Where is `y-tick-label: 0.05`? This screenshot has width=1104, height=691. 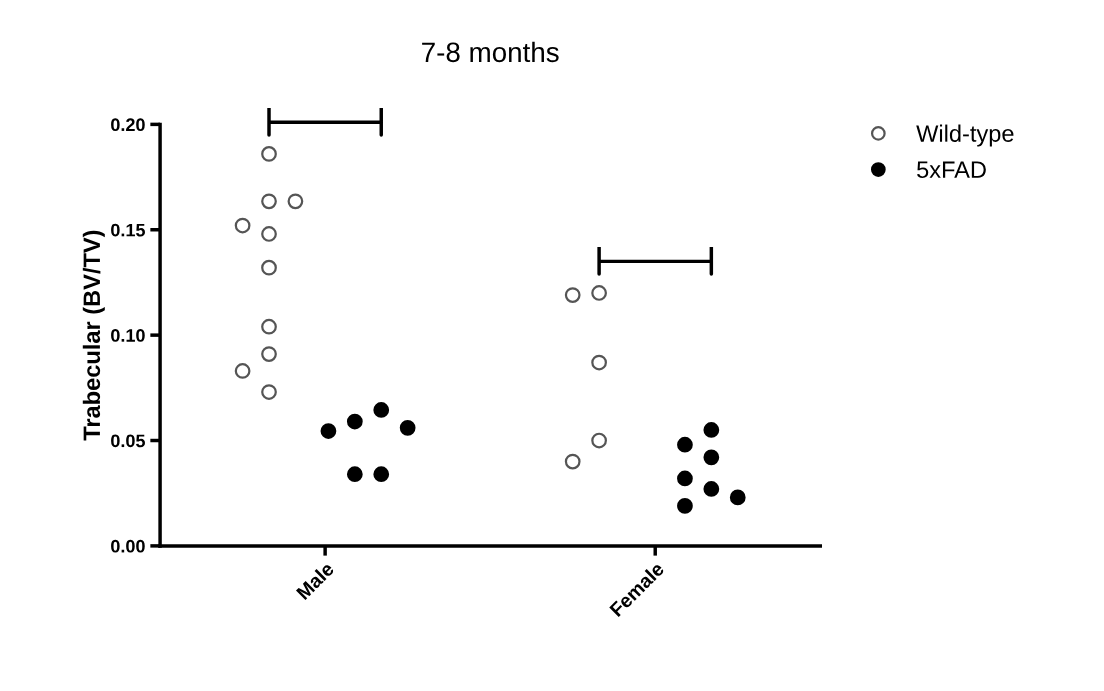 y-tick-label: 0.05 is located at coordinates (128, 441).